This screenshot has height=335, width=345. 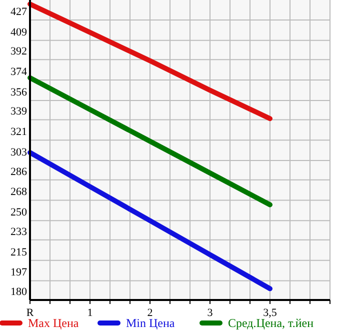 What do you see at coordinates (19, 292) in the screenshot?
I see `y-tick-label: 180` at bounding box center [19, 292].